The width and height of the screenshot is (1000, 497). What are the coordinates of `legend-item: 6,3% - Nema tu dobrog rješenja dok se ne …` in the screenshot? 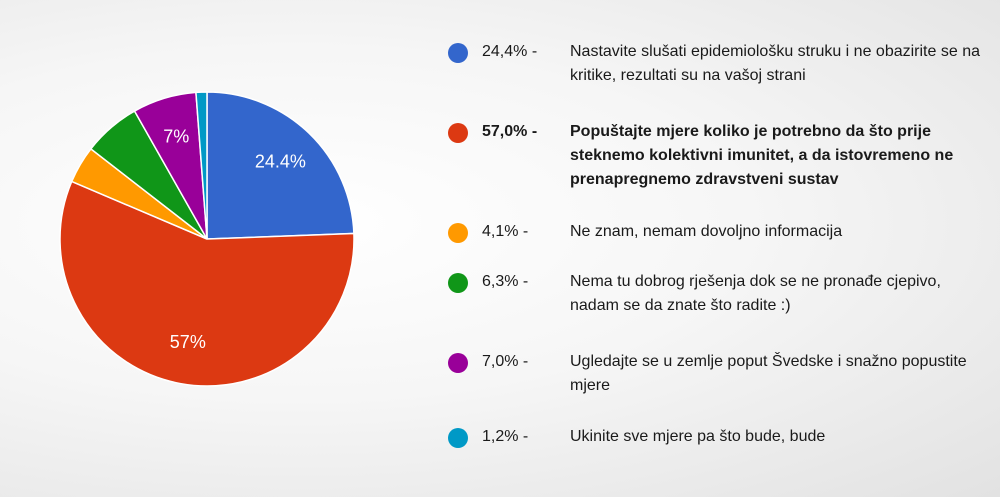 It's located at (718, 294).